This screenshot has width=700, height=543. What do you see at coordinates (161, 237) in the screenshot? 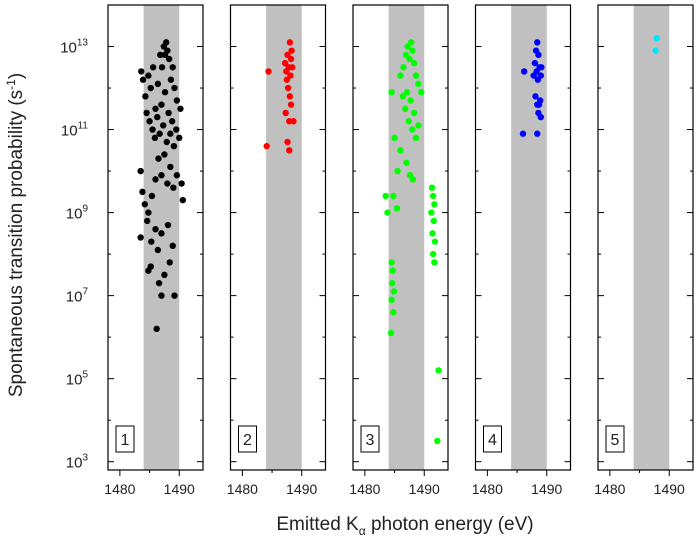
I see `shaded-band` at bounding box center [161, 237].